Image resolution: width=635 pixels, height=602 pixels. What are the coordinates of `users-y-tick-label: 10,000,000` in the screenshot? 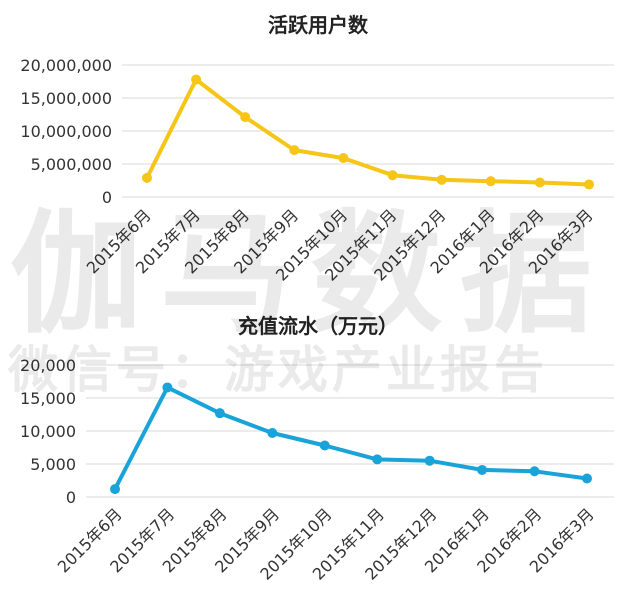 It's located at (66, 131).